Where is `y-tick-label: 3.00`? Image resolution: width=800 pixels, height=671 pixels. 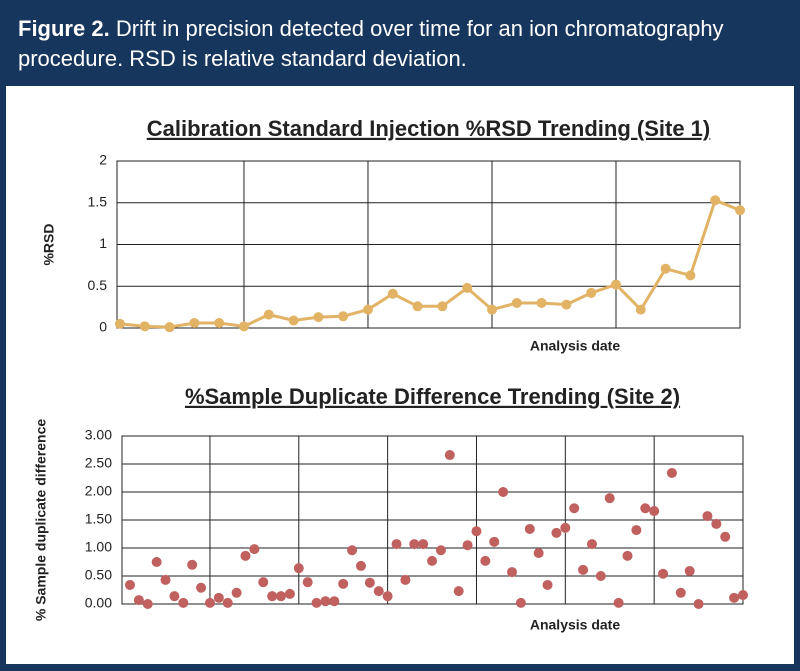 y-tick-label: 3.00 is located at coordinates (98, 435).